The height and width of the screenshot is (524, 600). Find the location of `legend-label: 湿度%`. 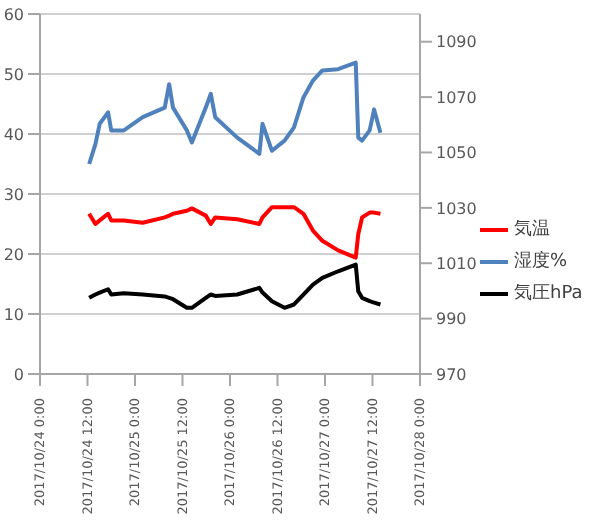

legend-label: 湿度% is located at coordinates (541, 262).